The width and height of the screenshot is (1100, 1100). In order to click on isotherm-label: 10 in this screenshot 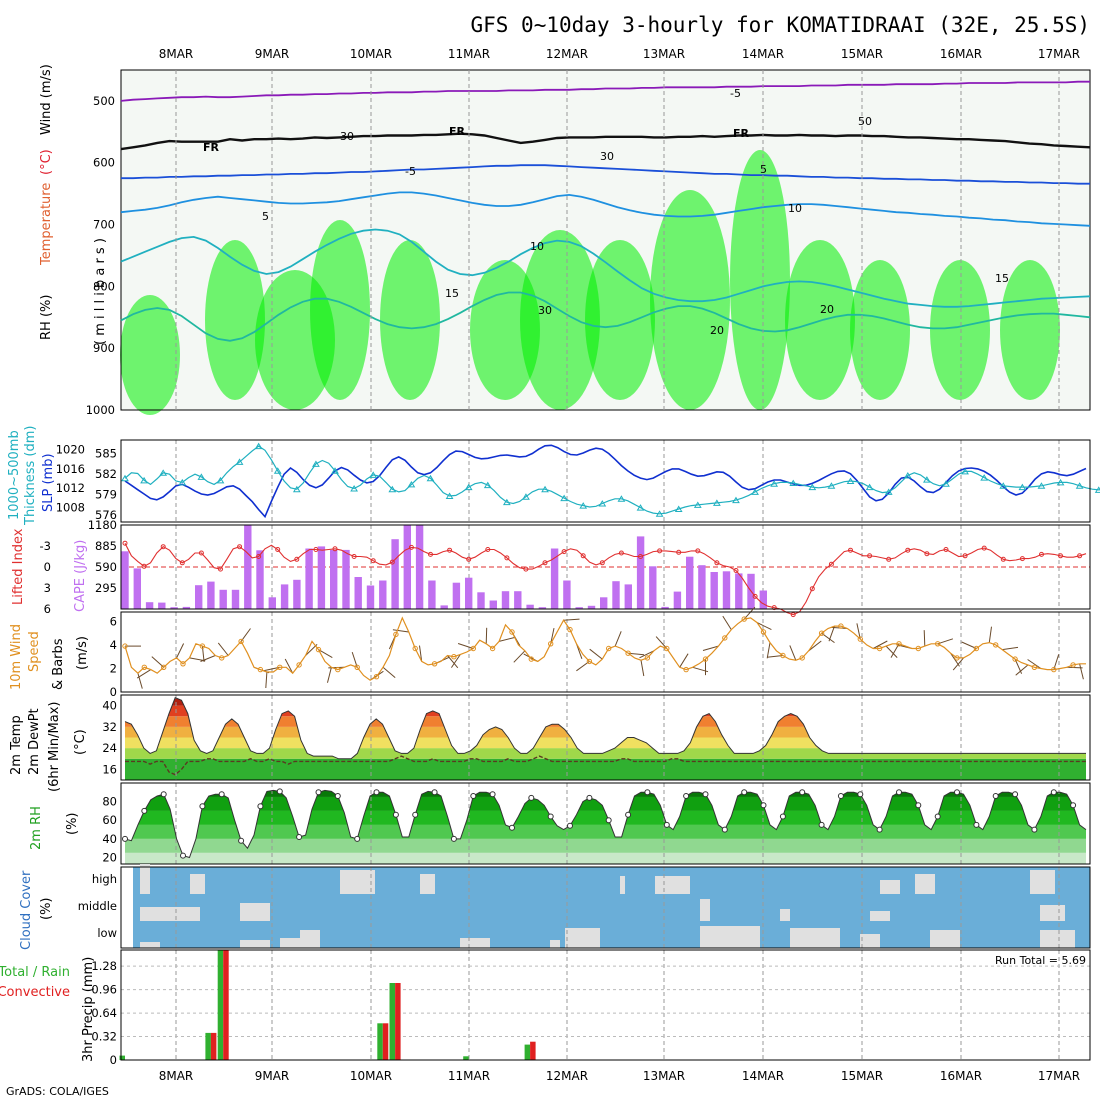, I will do `click(537, 246)`.